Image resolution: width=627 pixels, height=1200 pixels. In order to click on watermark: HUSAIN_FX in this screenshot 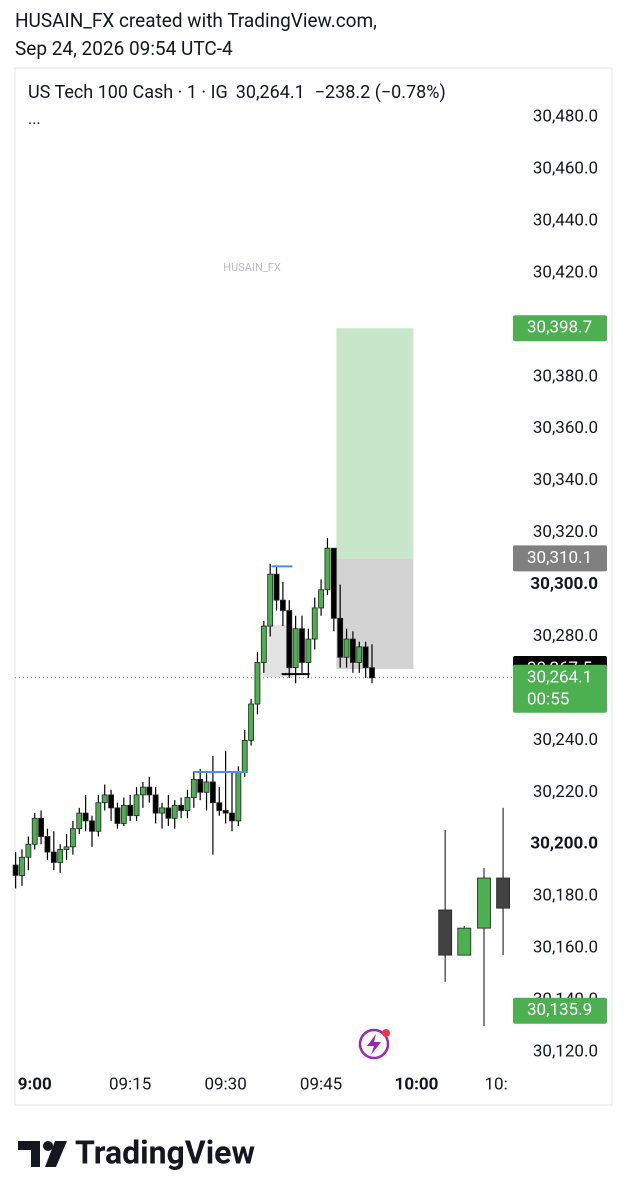, I will do `click(252, 267)`.